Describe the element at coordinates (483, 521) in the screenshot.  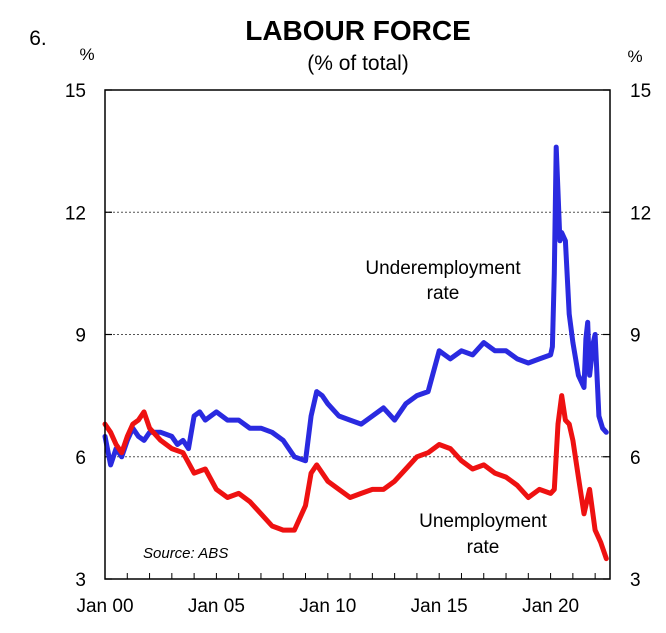
I see `unemployment-label-line1: Unemployment` at that location.